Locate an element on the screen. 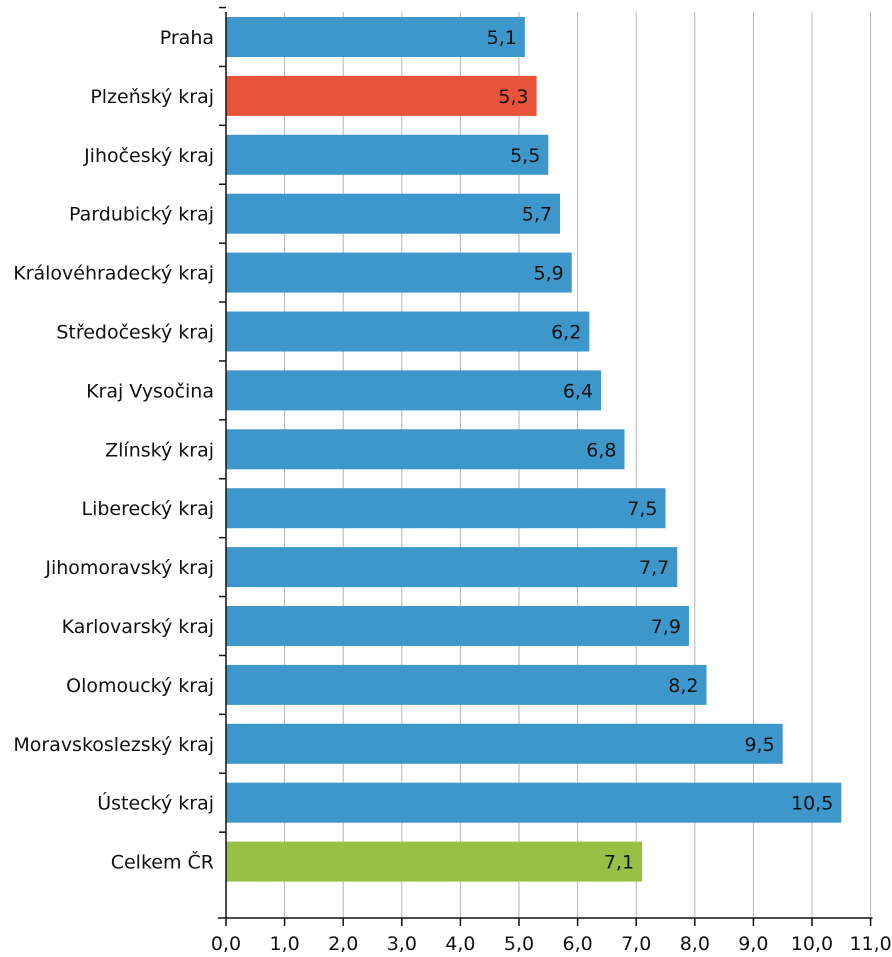 This screenshot has width=892, height=957. x-tick-label: 1,0 is located at coordinates (284, 944).